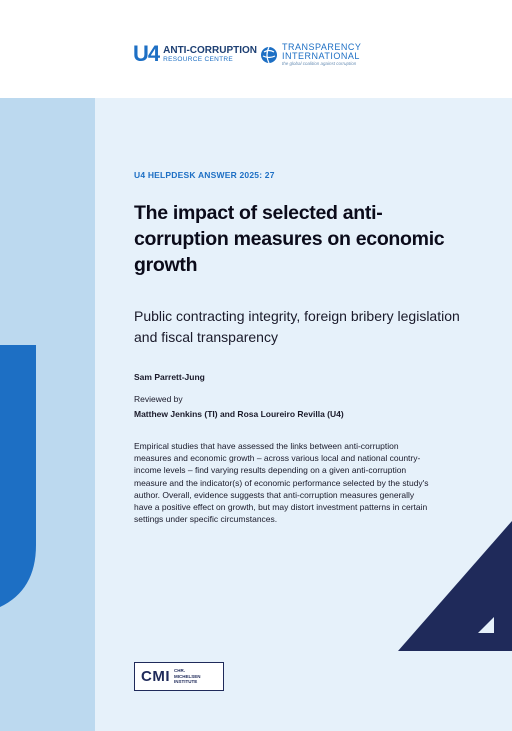  Describe the element at coordinates (155, 676) in the screenshot. I see `cmi-logo-mark: CMI` at that location.